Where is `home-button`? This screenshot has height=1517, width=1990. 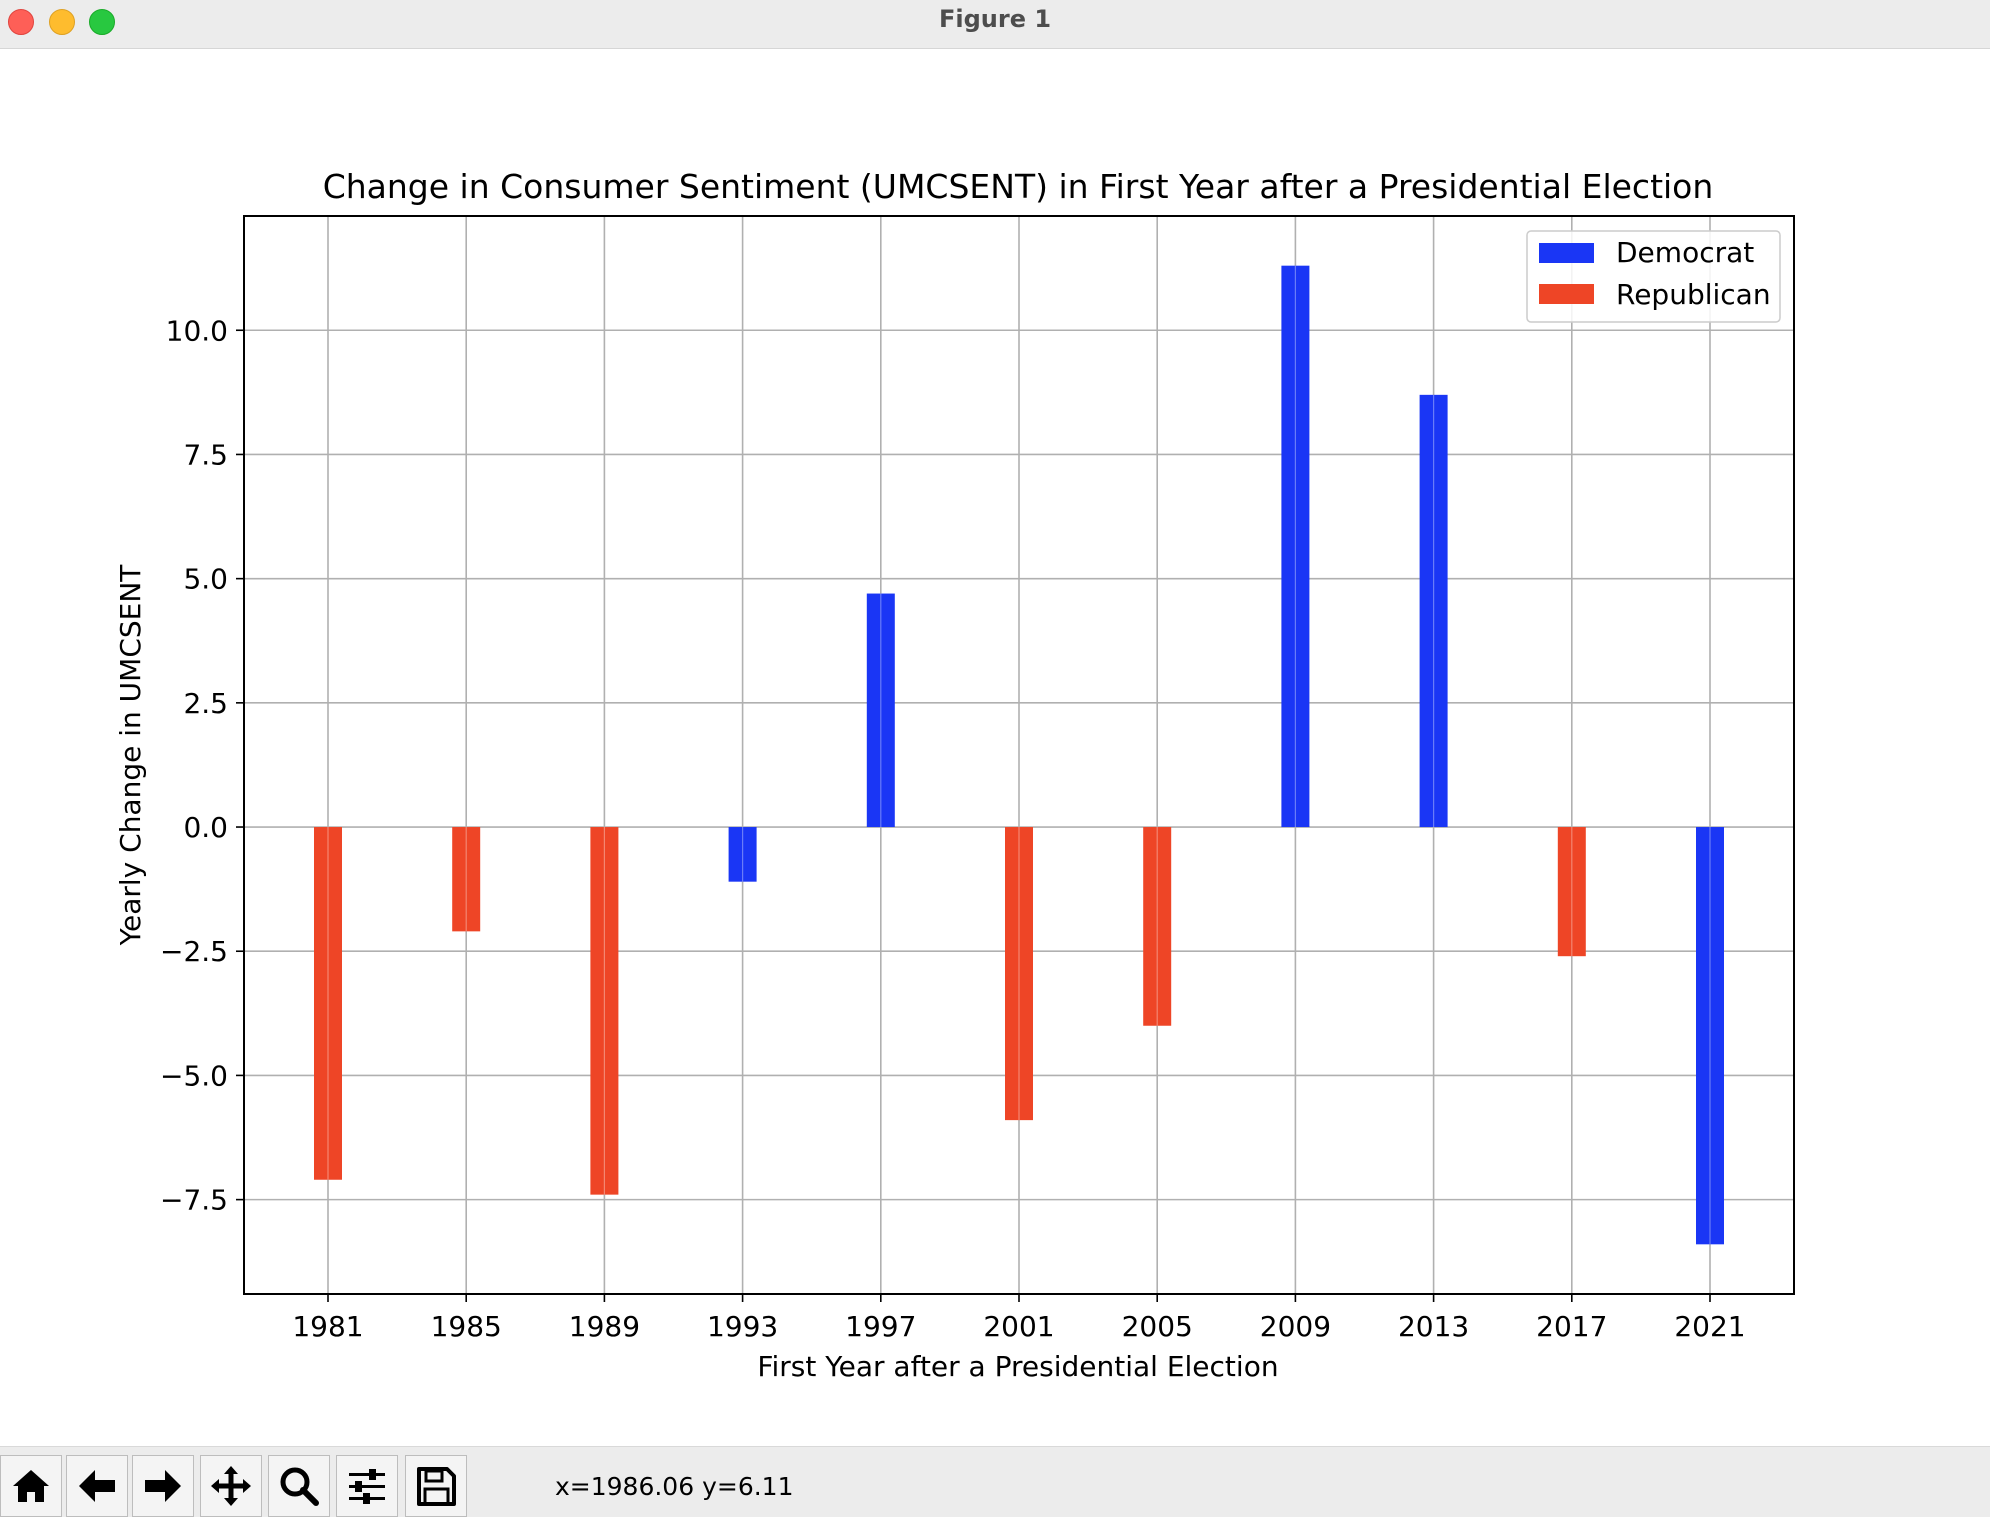
home-button is located at coordinates (31, 1486).